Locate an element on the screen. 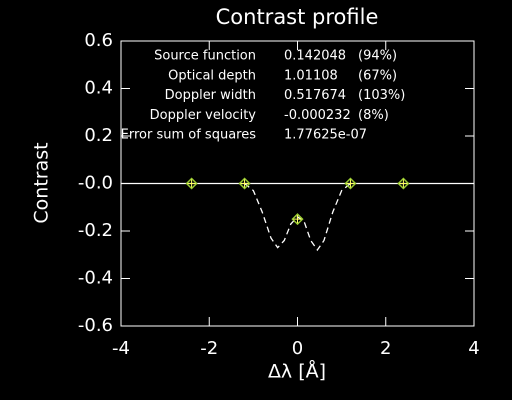  y-tick-label: -0.2 is located at coordinates (95, 230).